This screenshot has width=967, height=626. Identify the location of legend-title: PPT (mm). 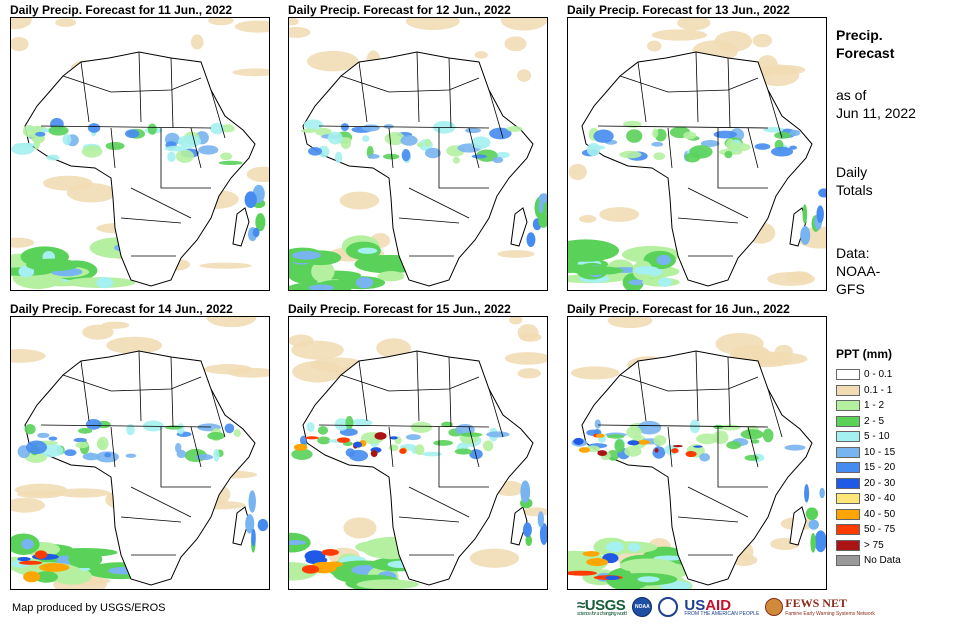
(864, 354).